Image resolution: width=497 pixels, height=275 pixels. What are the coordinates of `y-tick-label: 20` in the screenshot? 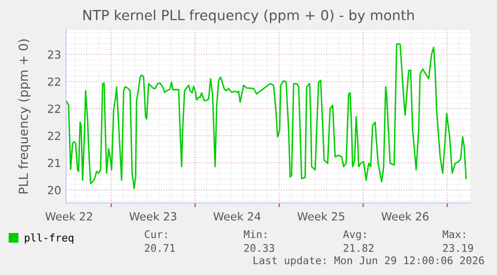 It's located at (54, 190).